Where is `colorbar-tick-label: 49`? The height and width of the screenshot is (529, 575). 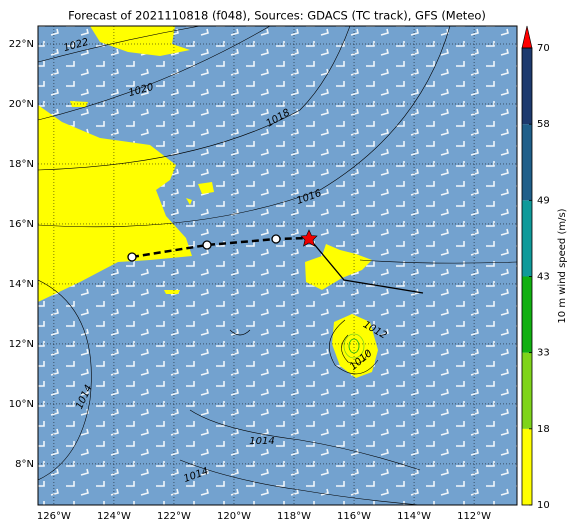
colorbar-tick-label: 49 is located at coordinates (543, 200).